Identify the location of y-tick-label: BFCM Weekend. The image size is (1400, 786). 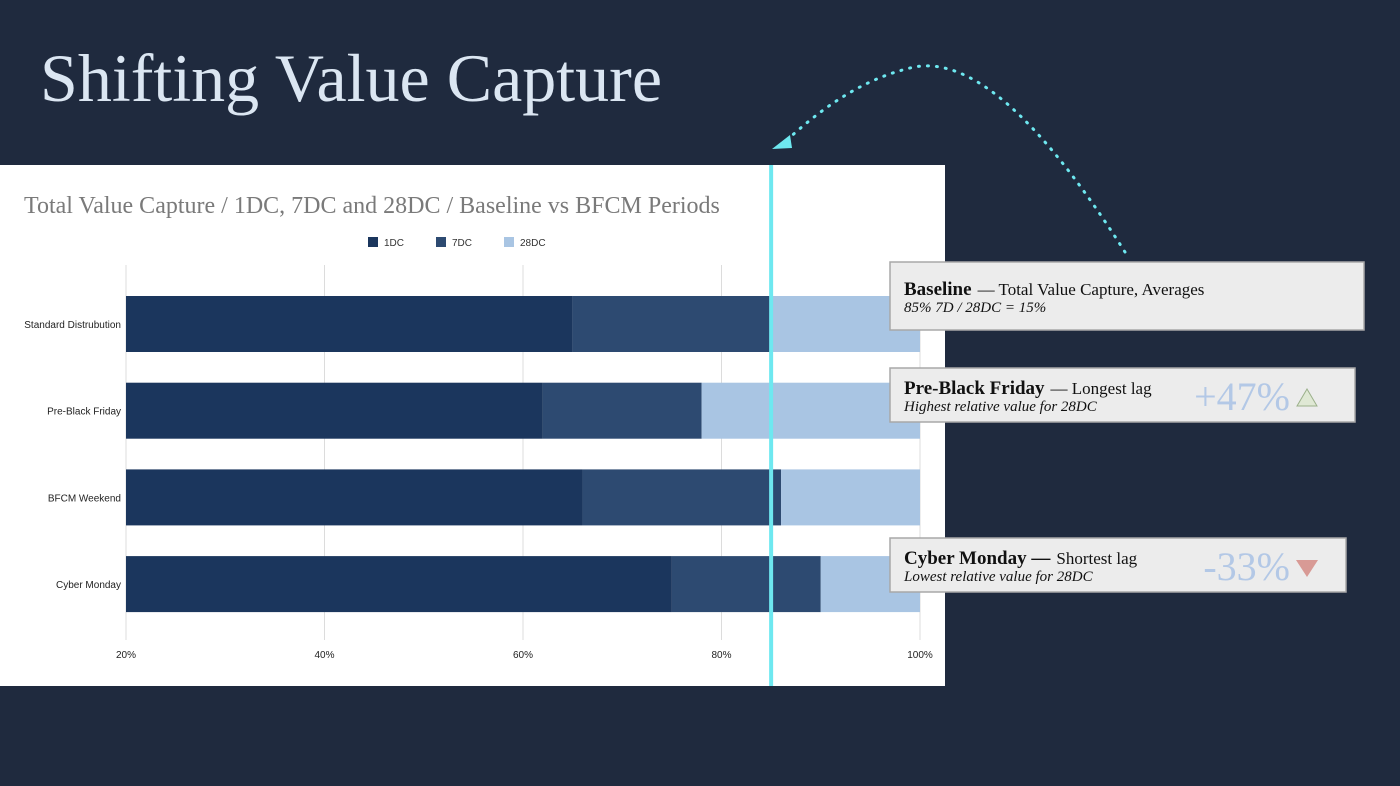
(84, 498).